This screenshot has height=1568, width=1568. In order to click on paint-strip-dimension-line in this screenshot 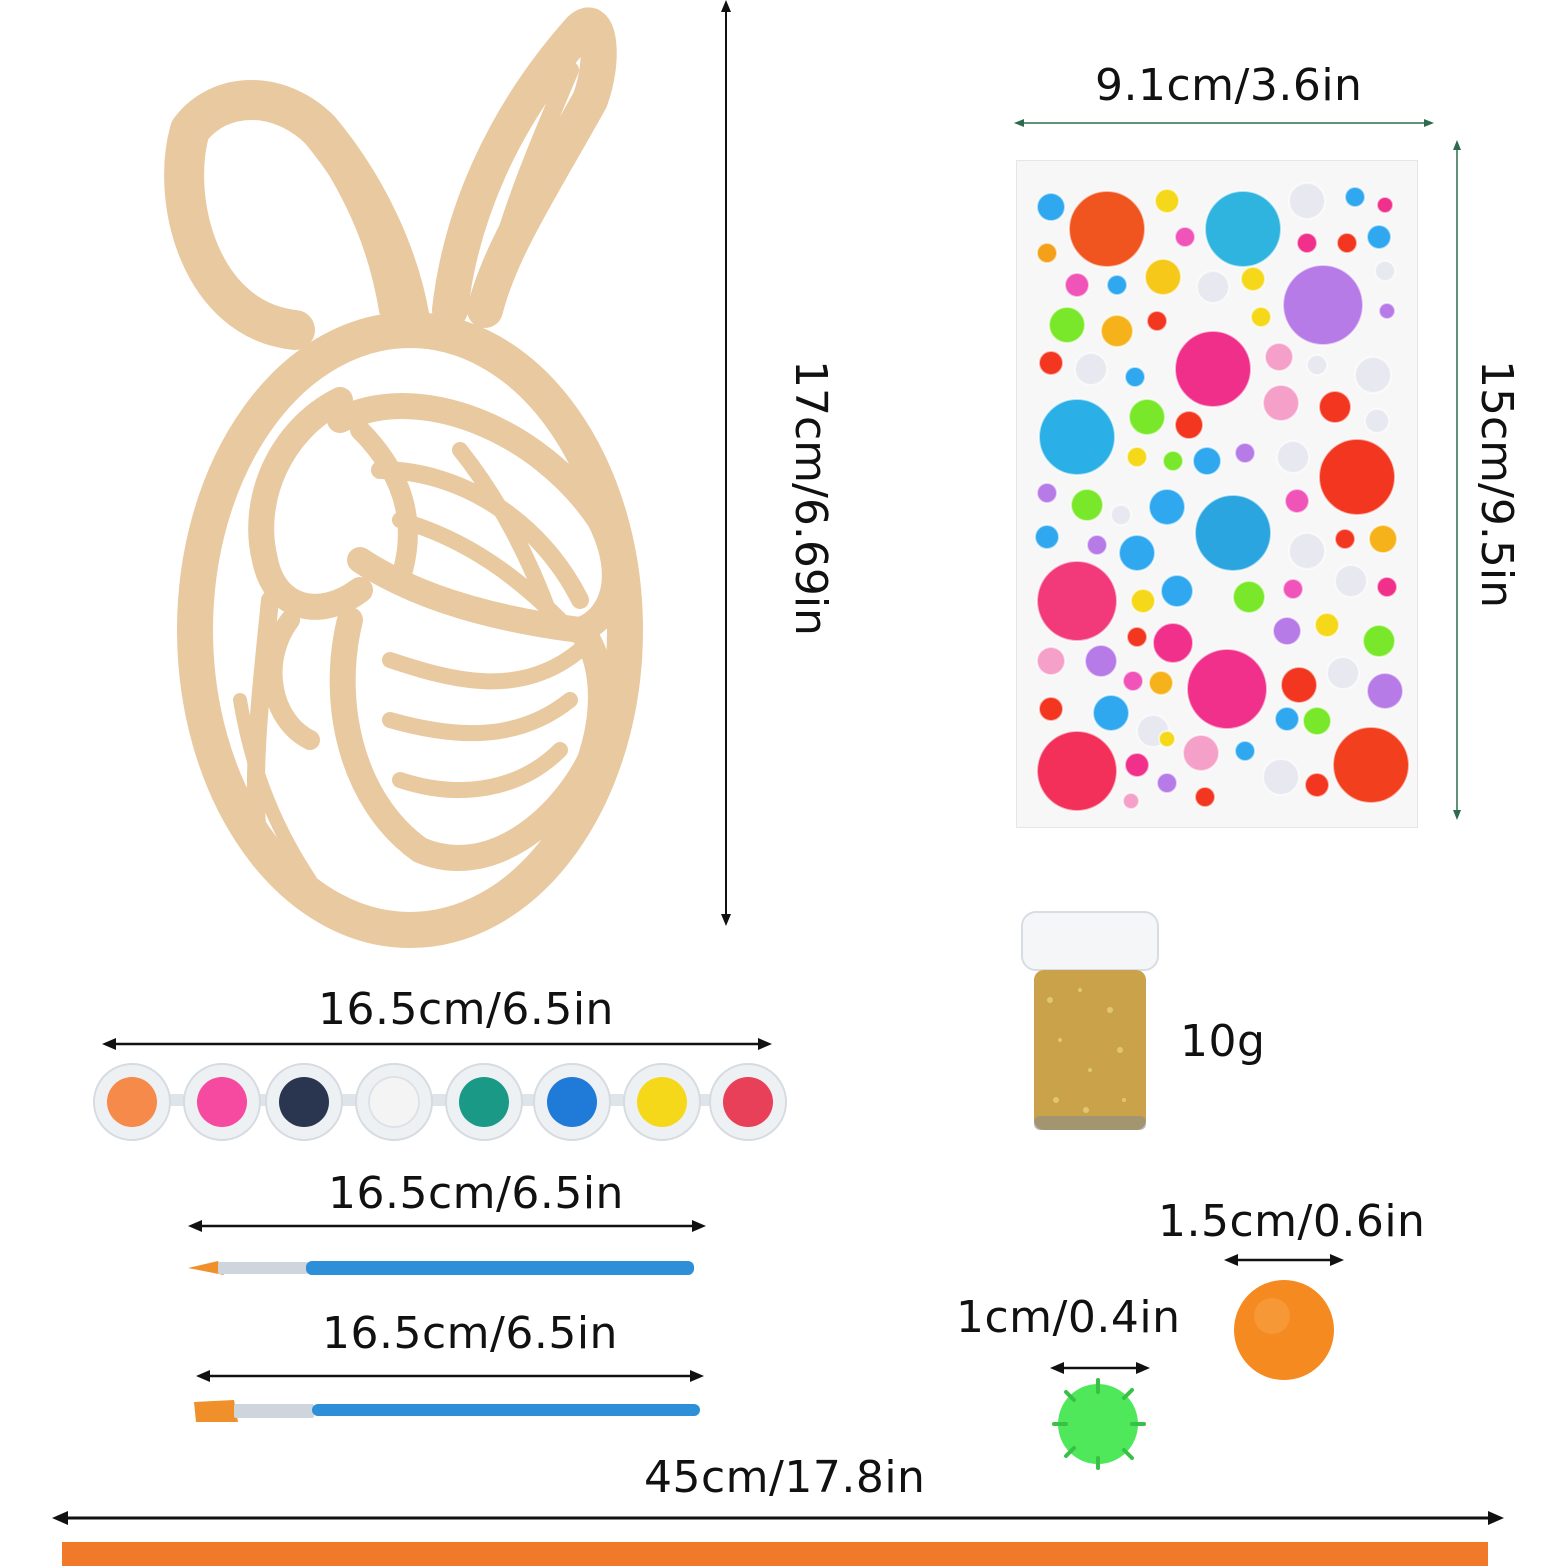, I will do `click(437, 1044)`.